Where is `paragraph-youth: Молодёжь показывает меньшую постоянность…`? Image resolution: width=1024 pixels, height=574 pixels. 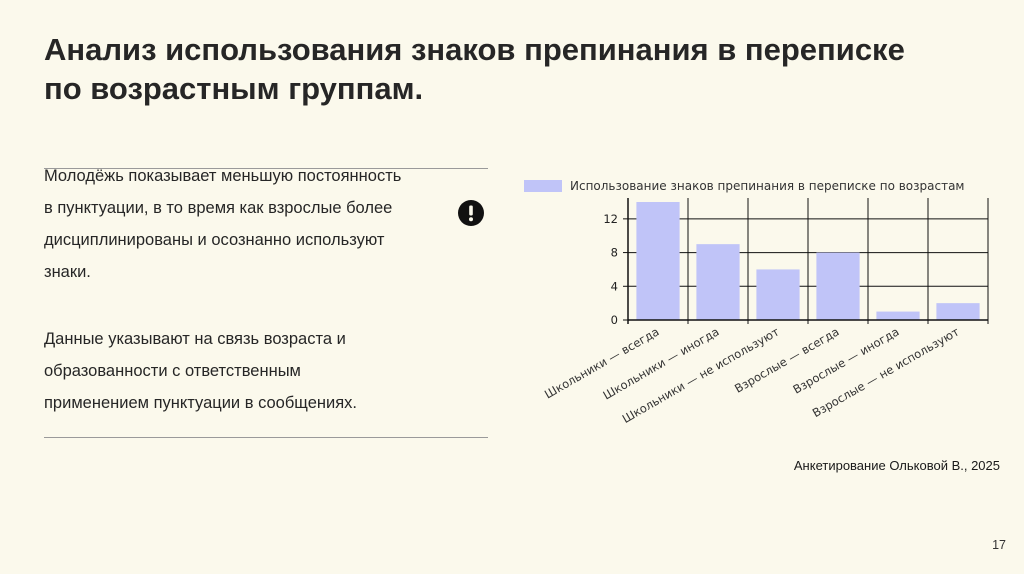 paragraph-youth: Молодёжь показывает меньшую постоянность… is located at coordinates (254, 224).